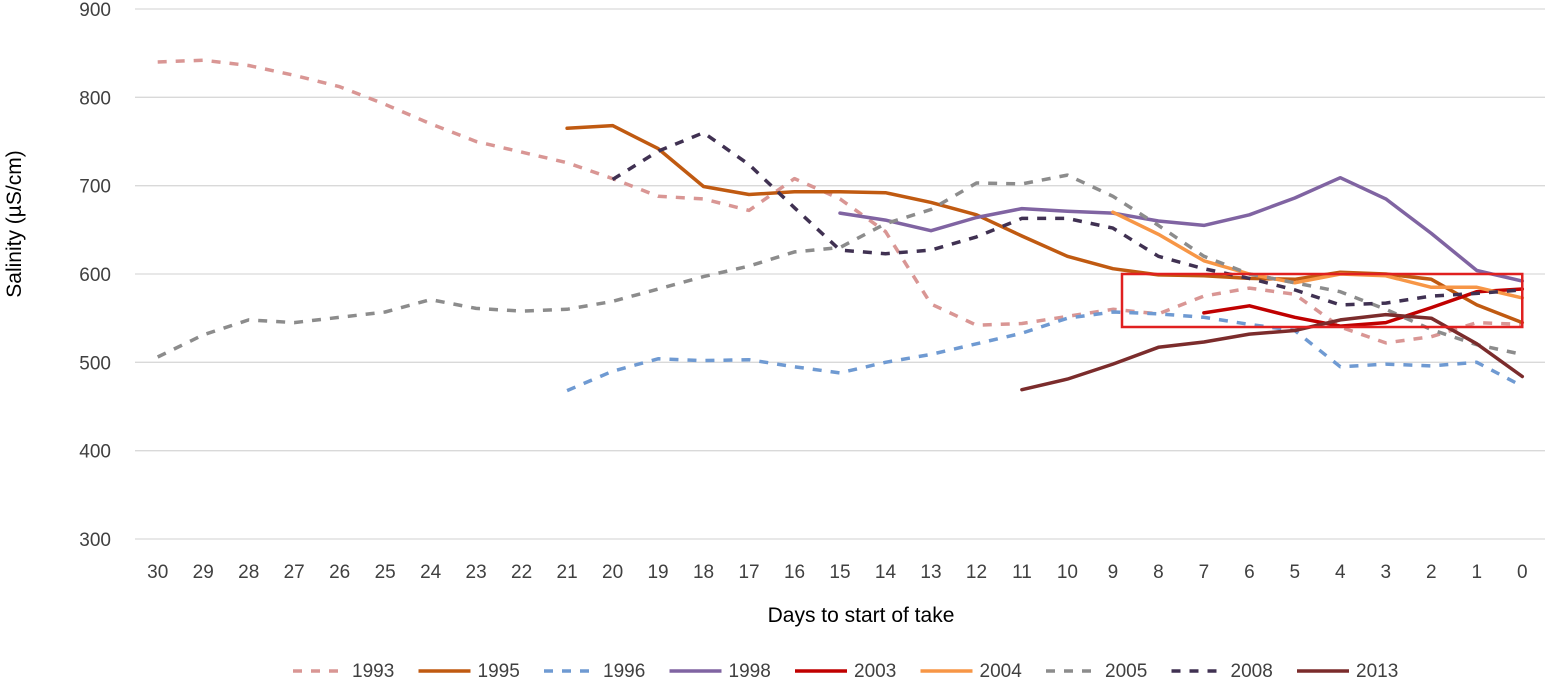 The width and height of the screenshot is (1545, 685). What do you see at coordinates (476, 572) in the screenshot?
I see `x-tick-label: 23` at bounding box center [476, 572].